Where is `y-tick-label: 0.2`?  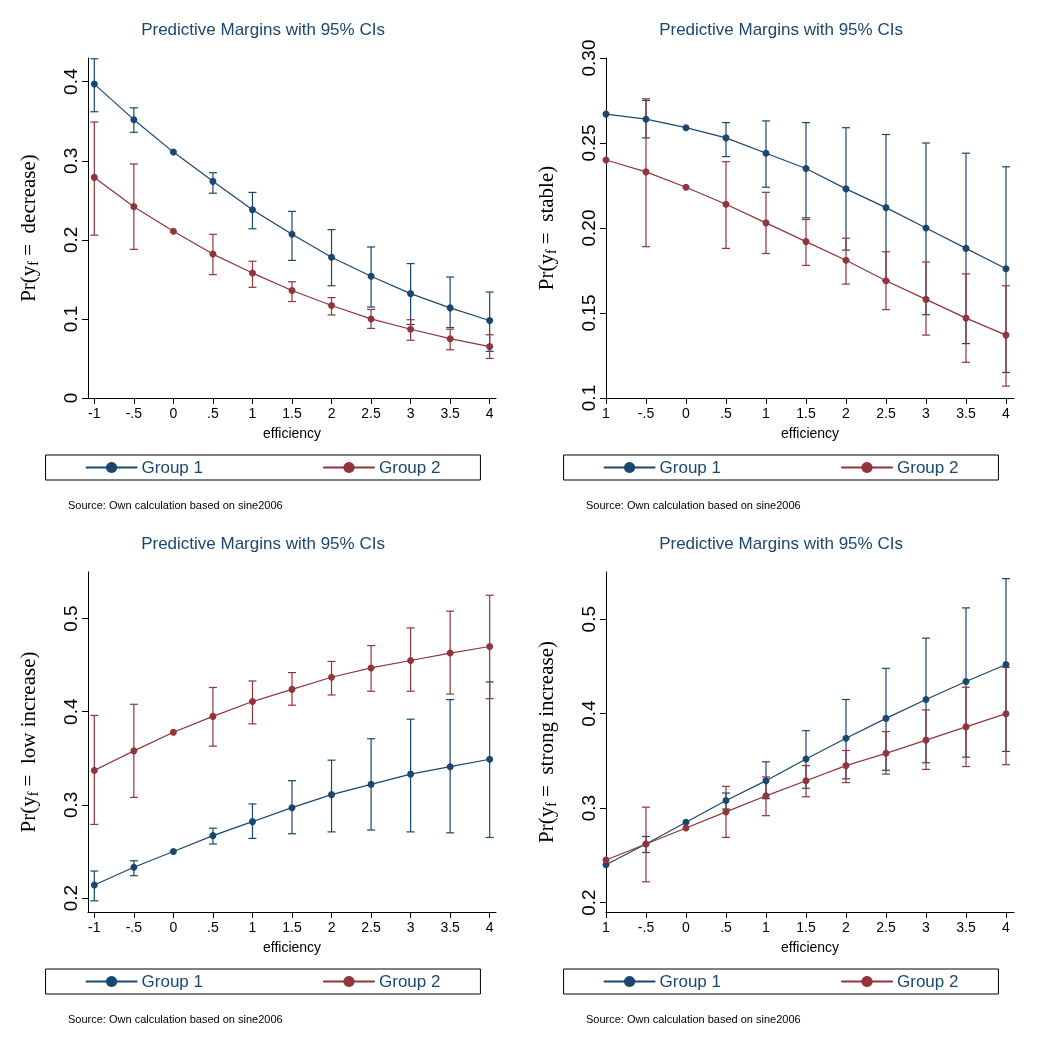 y-tick-label: 0.2 is located at coordinates (70, 240).